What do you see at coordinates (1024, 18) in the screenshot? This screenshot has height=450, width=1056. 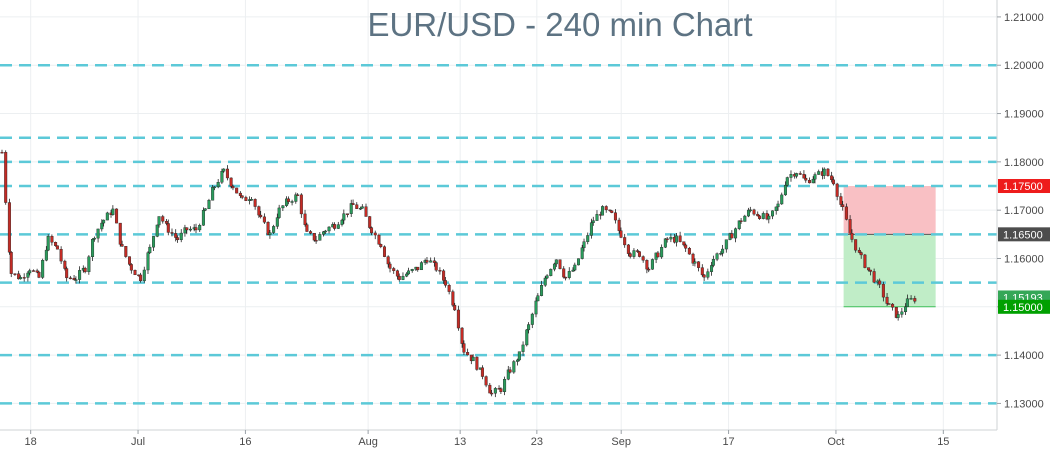 I see `y-tick-label: 1.21000` at bounding box center [1024, 18].